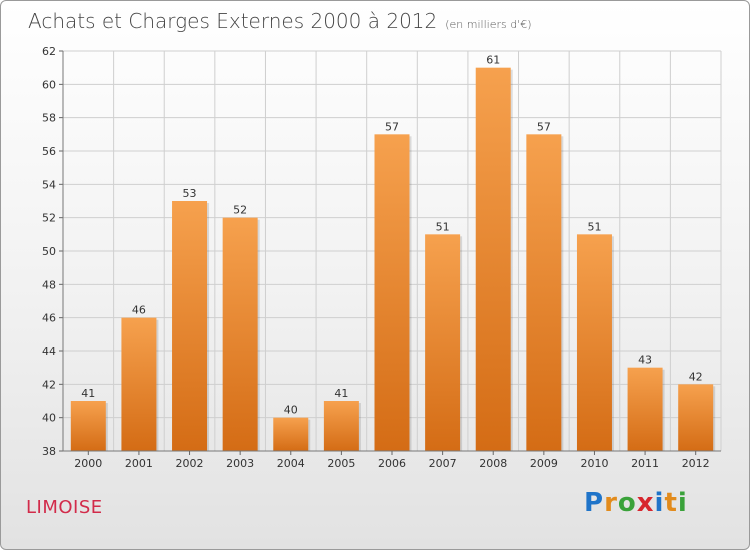 The width and height of the screenshot is (750, 550). What do you see at coordinates (291, 410) in the screenshot?
I see `bar-value-label: 40` at bounding box center [291, 410].